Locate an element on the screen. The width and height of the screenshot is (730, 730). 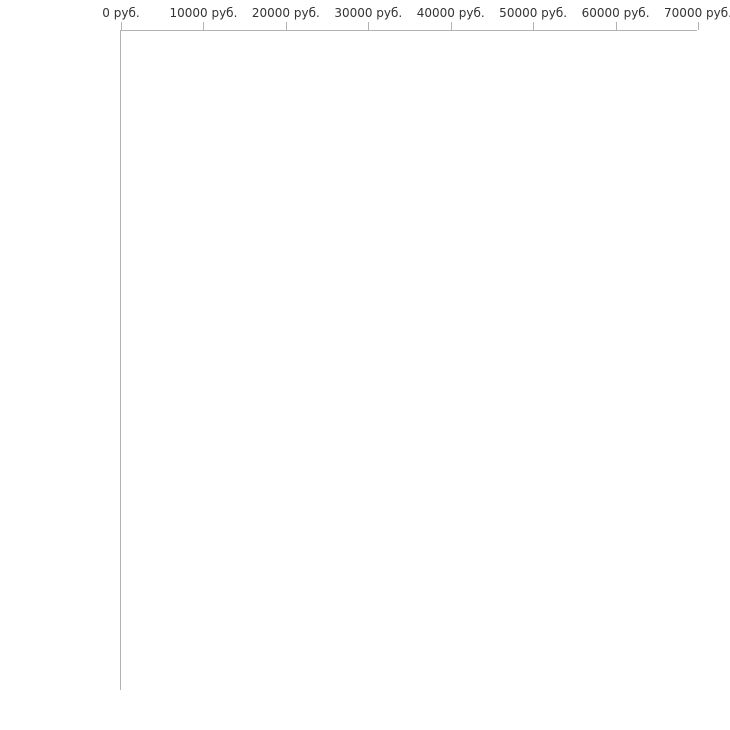
x-axis-tick-label: 50000 руб. is located at coordinates (533, 13).